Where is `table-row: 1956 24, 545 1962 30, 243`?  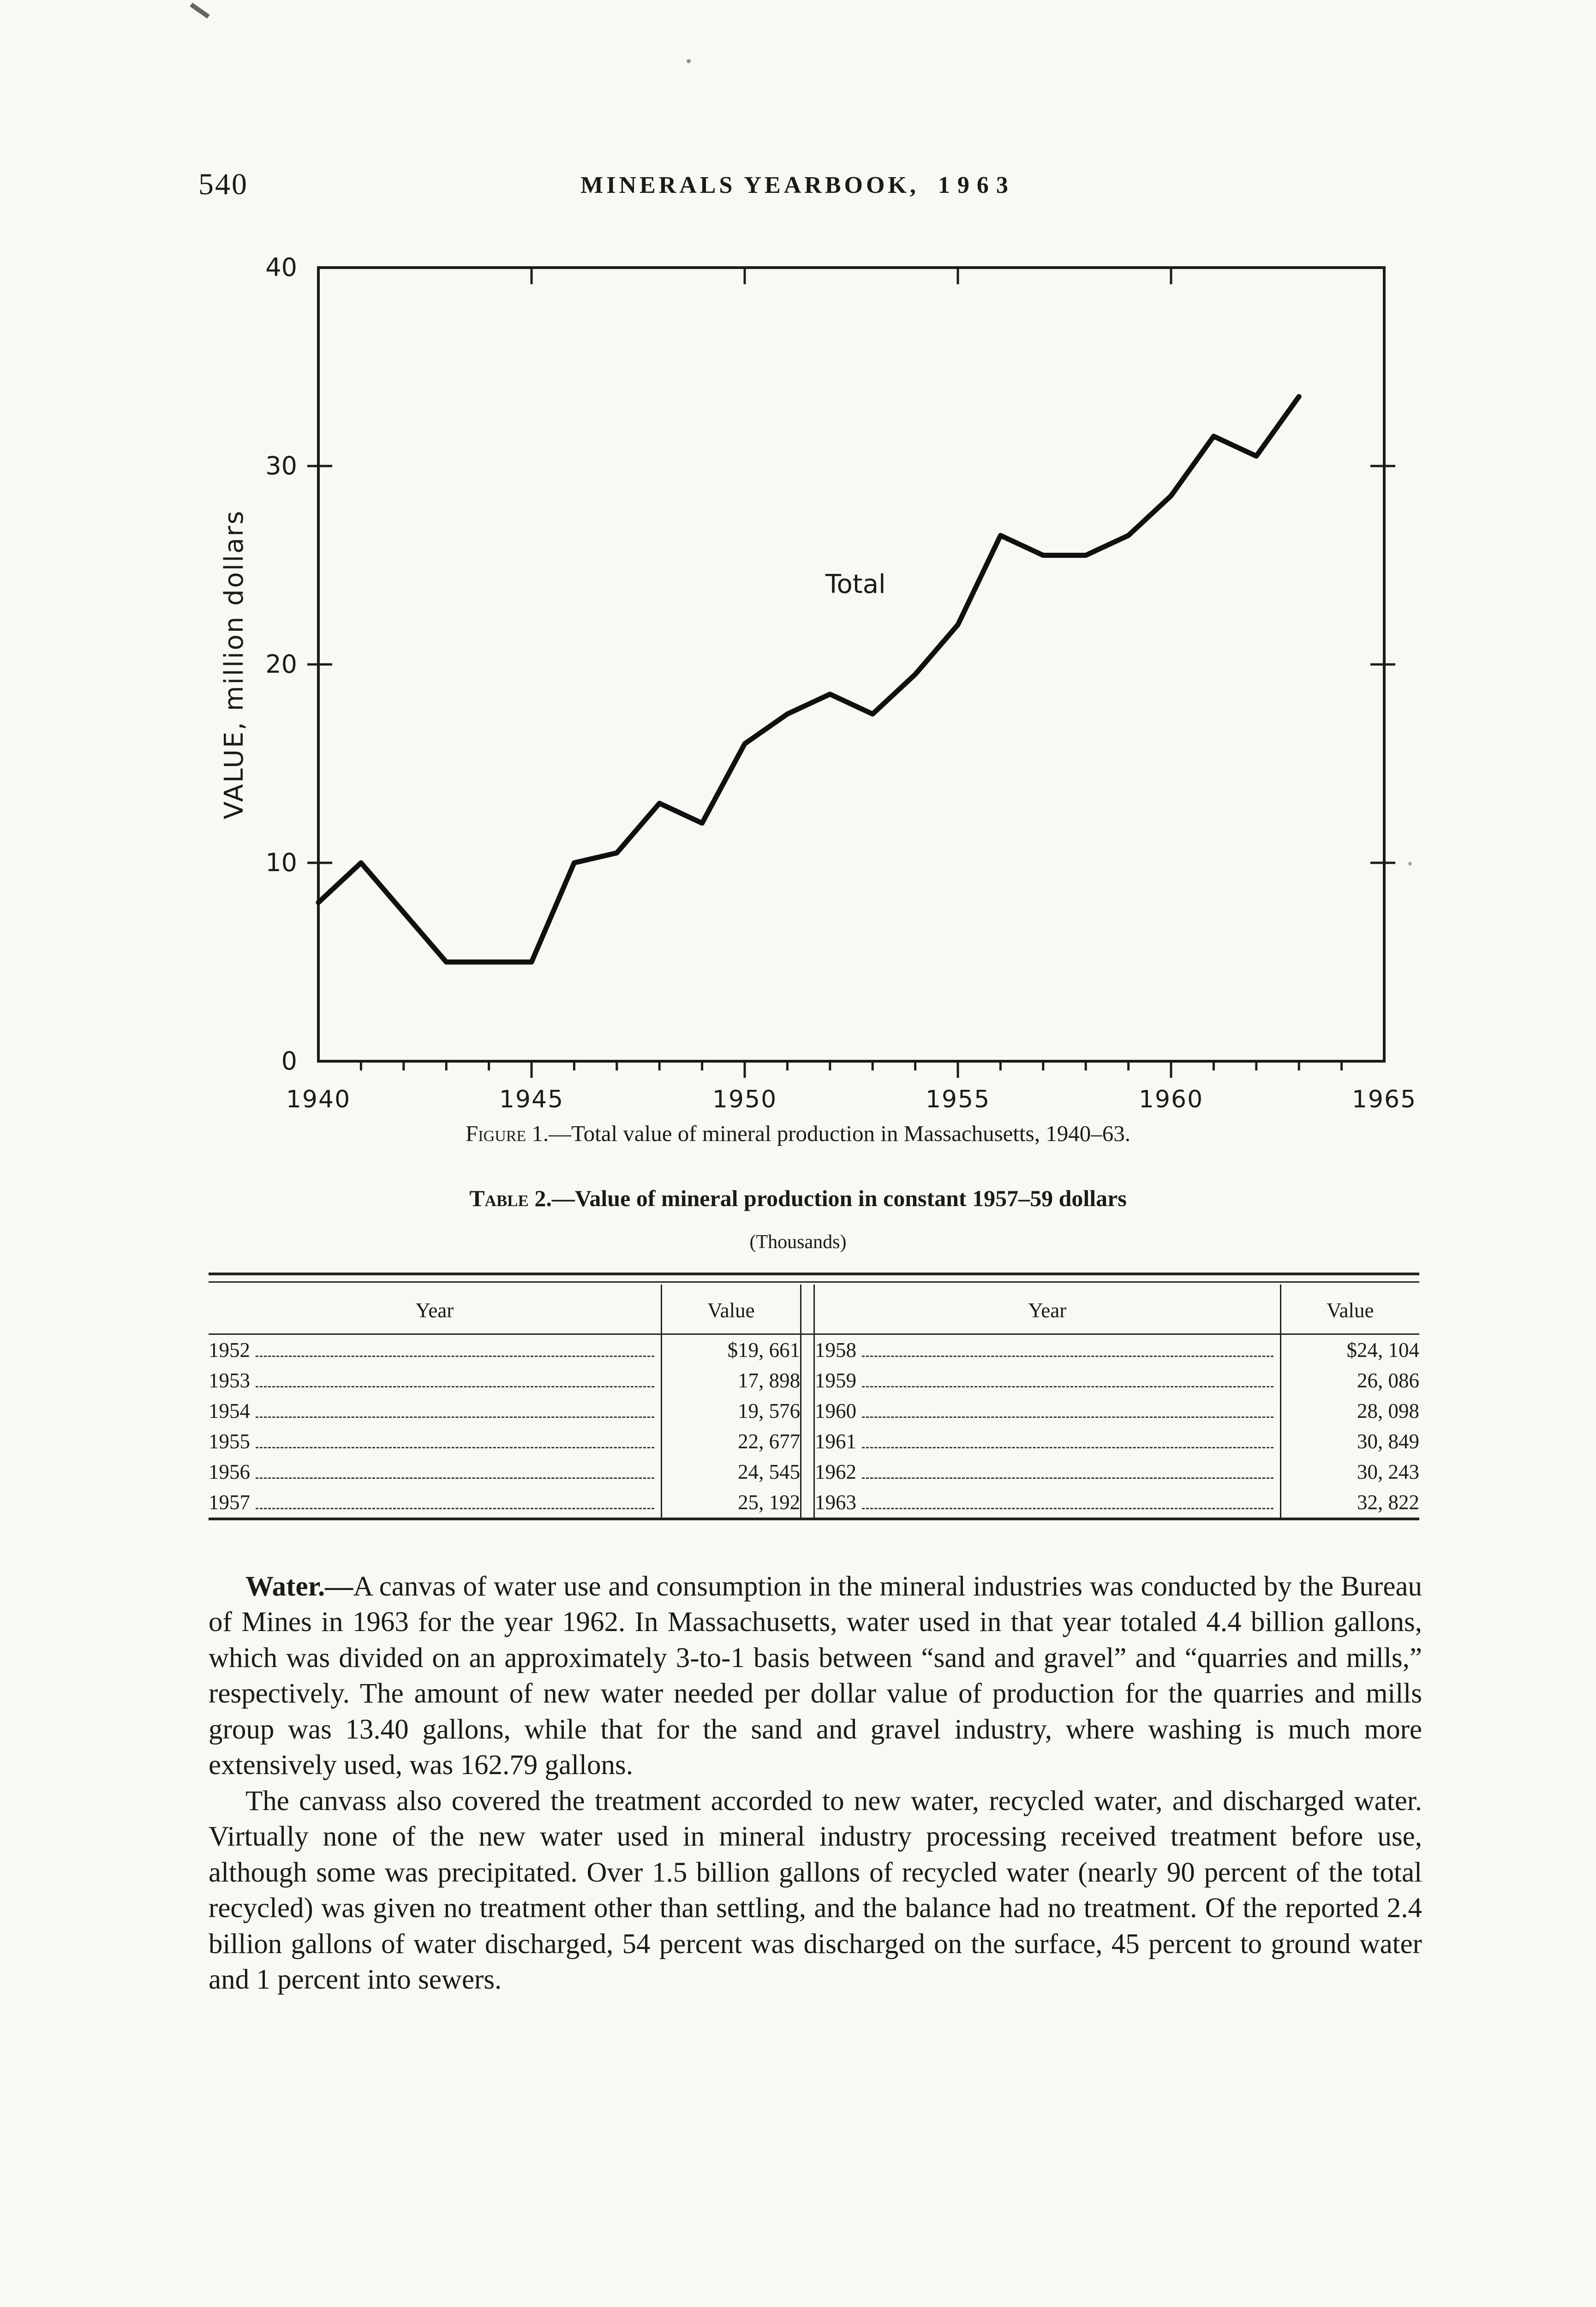 table-row: 1956 24, 545 1962 30, 243 is located at coordinates (814, 1472).